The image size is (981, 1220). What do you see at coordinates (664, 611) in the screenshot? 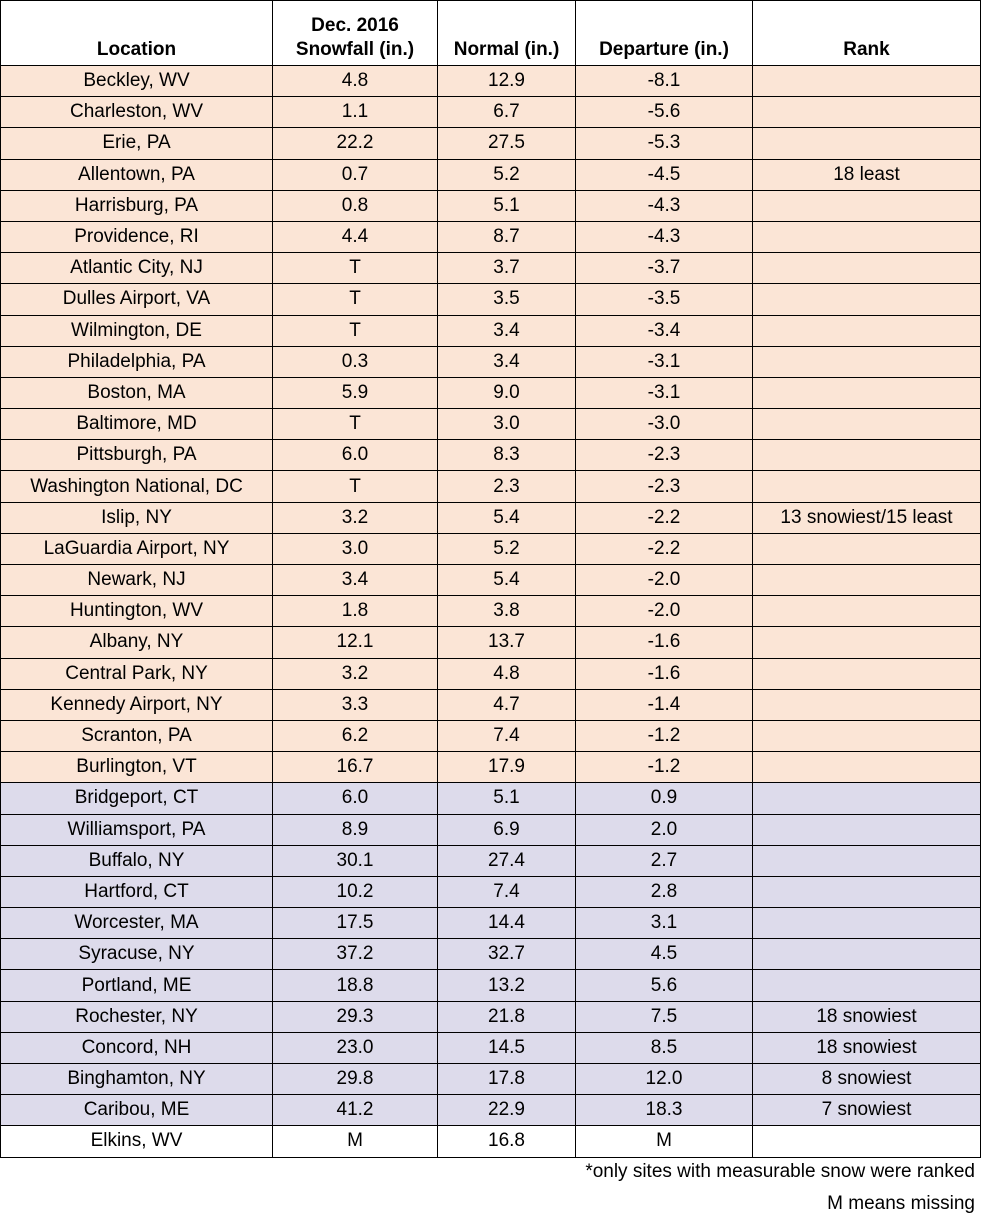
I see `table-cell: -2.0` at bounding box center [664, 611].